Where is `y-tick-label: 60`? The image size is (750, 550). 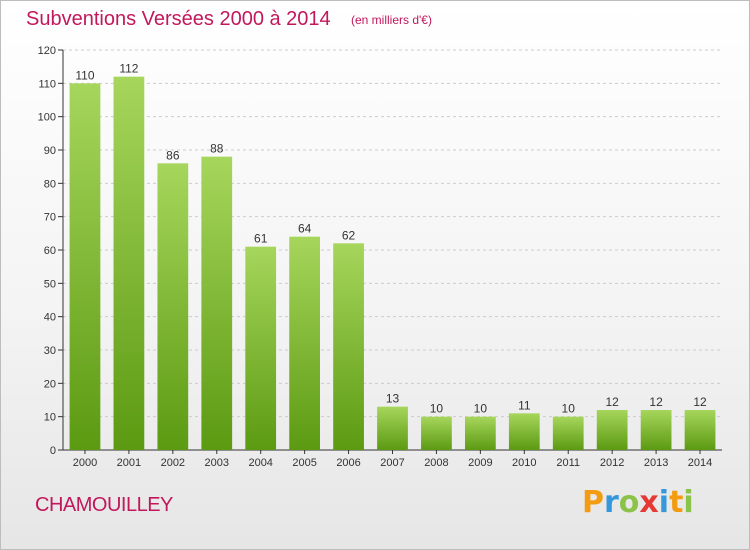 y-tick-label: 60 is located at coordinates (50, 251).